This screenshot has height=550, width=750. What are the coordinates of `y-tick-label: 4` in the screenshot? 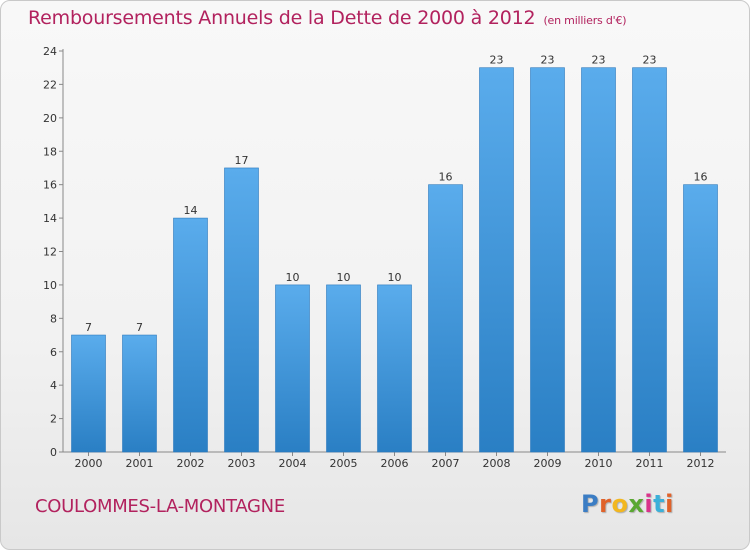 It's located at (53, 385).